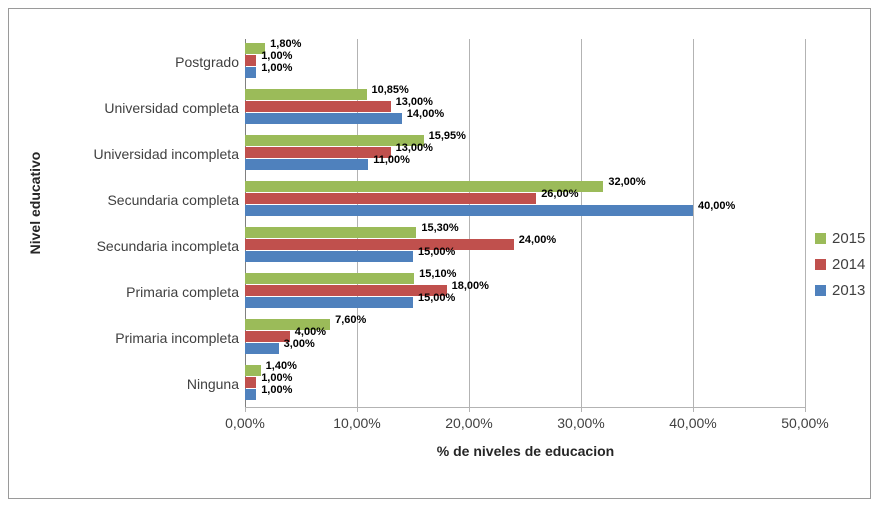  I want to click on y-axis-title: Nivel educativo, so click(35, 203).